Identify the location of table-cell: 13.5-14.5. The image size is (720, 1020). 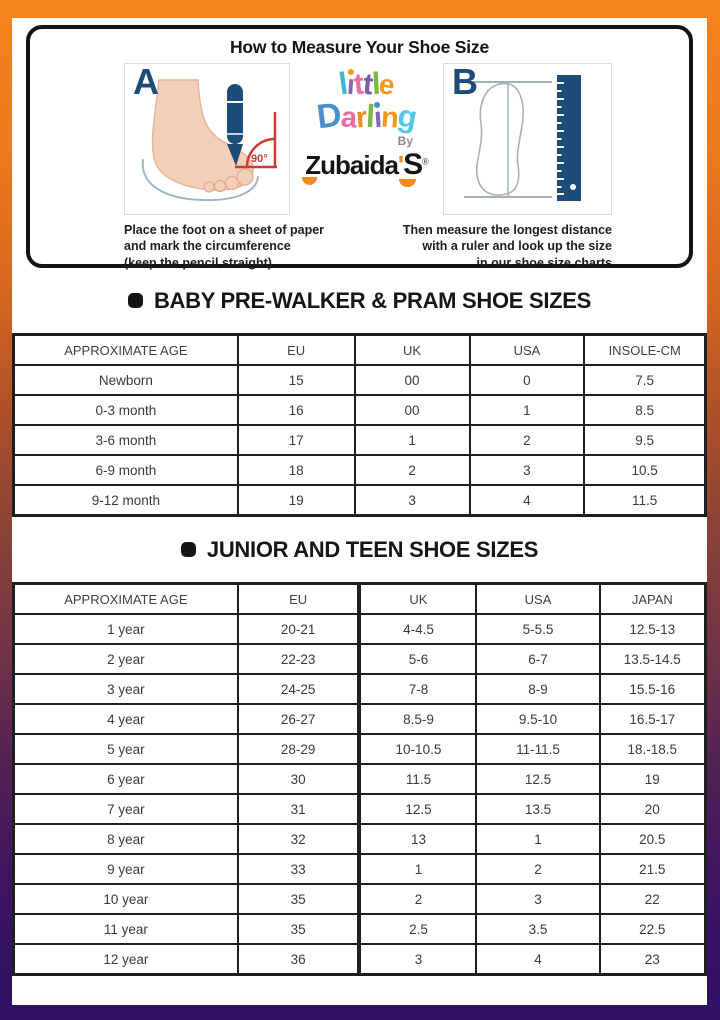
(652, 659).